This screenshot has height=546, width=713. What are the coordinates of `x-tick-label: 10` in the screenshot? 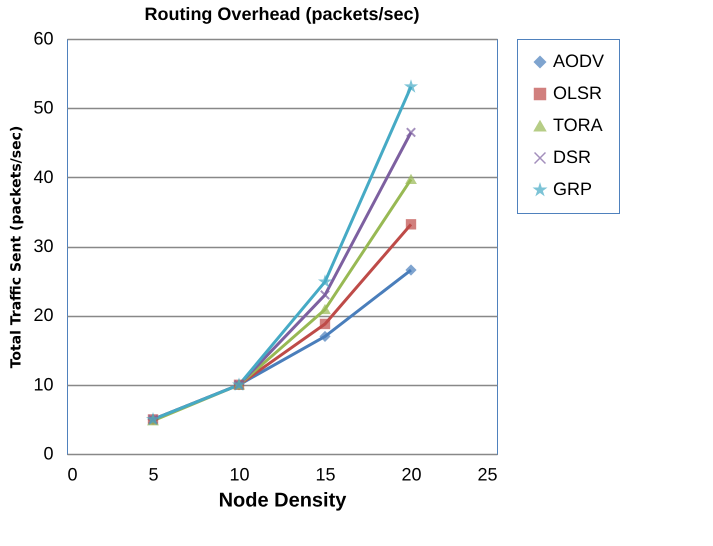 It's located at (239, 474).